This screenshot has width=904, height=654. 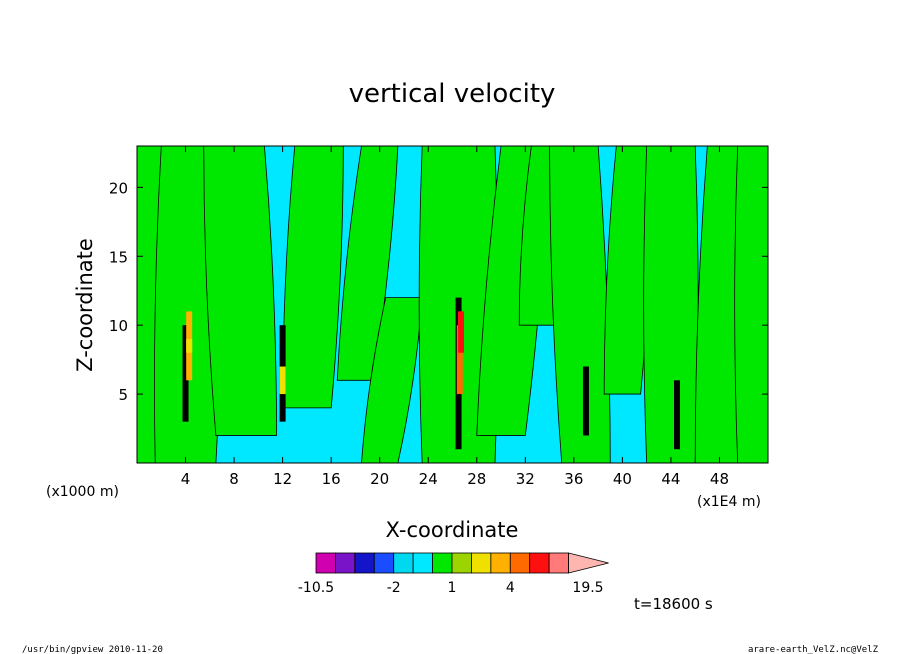 I want to click on footer-left: /usr/bin/gpview 2010-11-20, so click(x=92, y=649).